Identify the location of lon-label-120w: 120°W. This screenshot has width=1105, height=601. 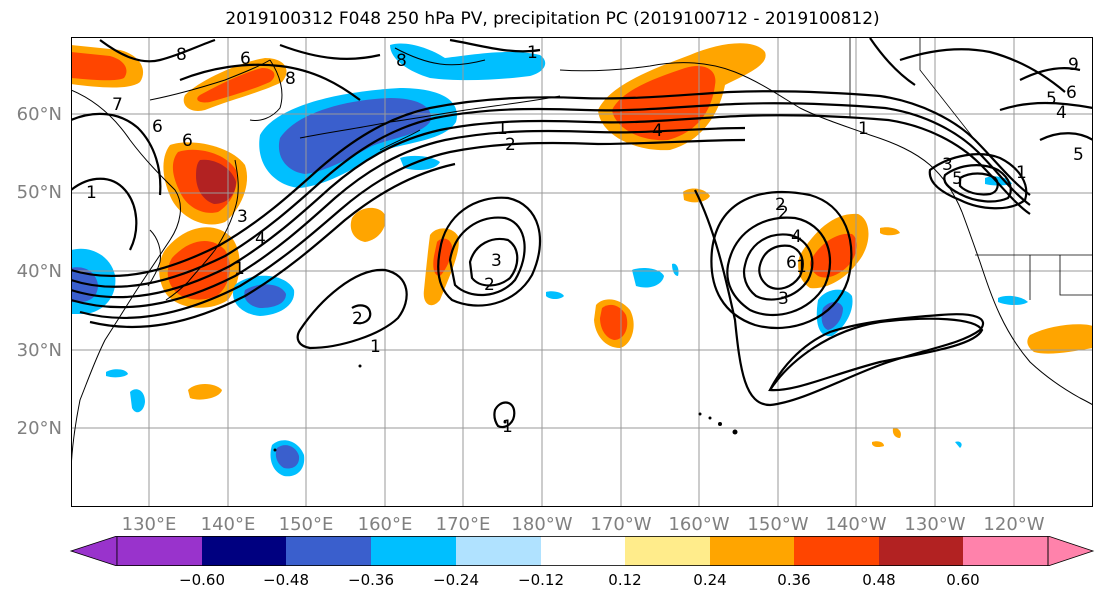
(1014, 524).